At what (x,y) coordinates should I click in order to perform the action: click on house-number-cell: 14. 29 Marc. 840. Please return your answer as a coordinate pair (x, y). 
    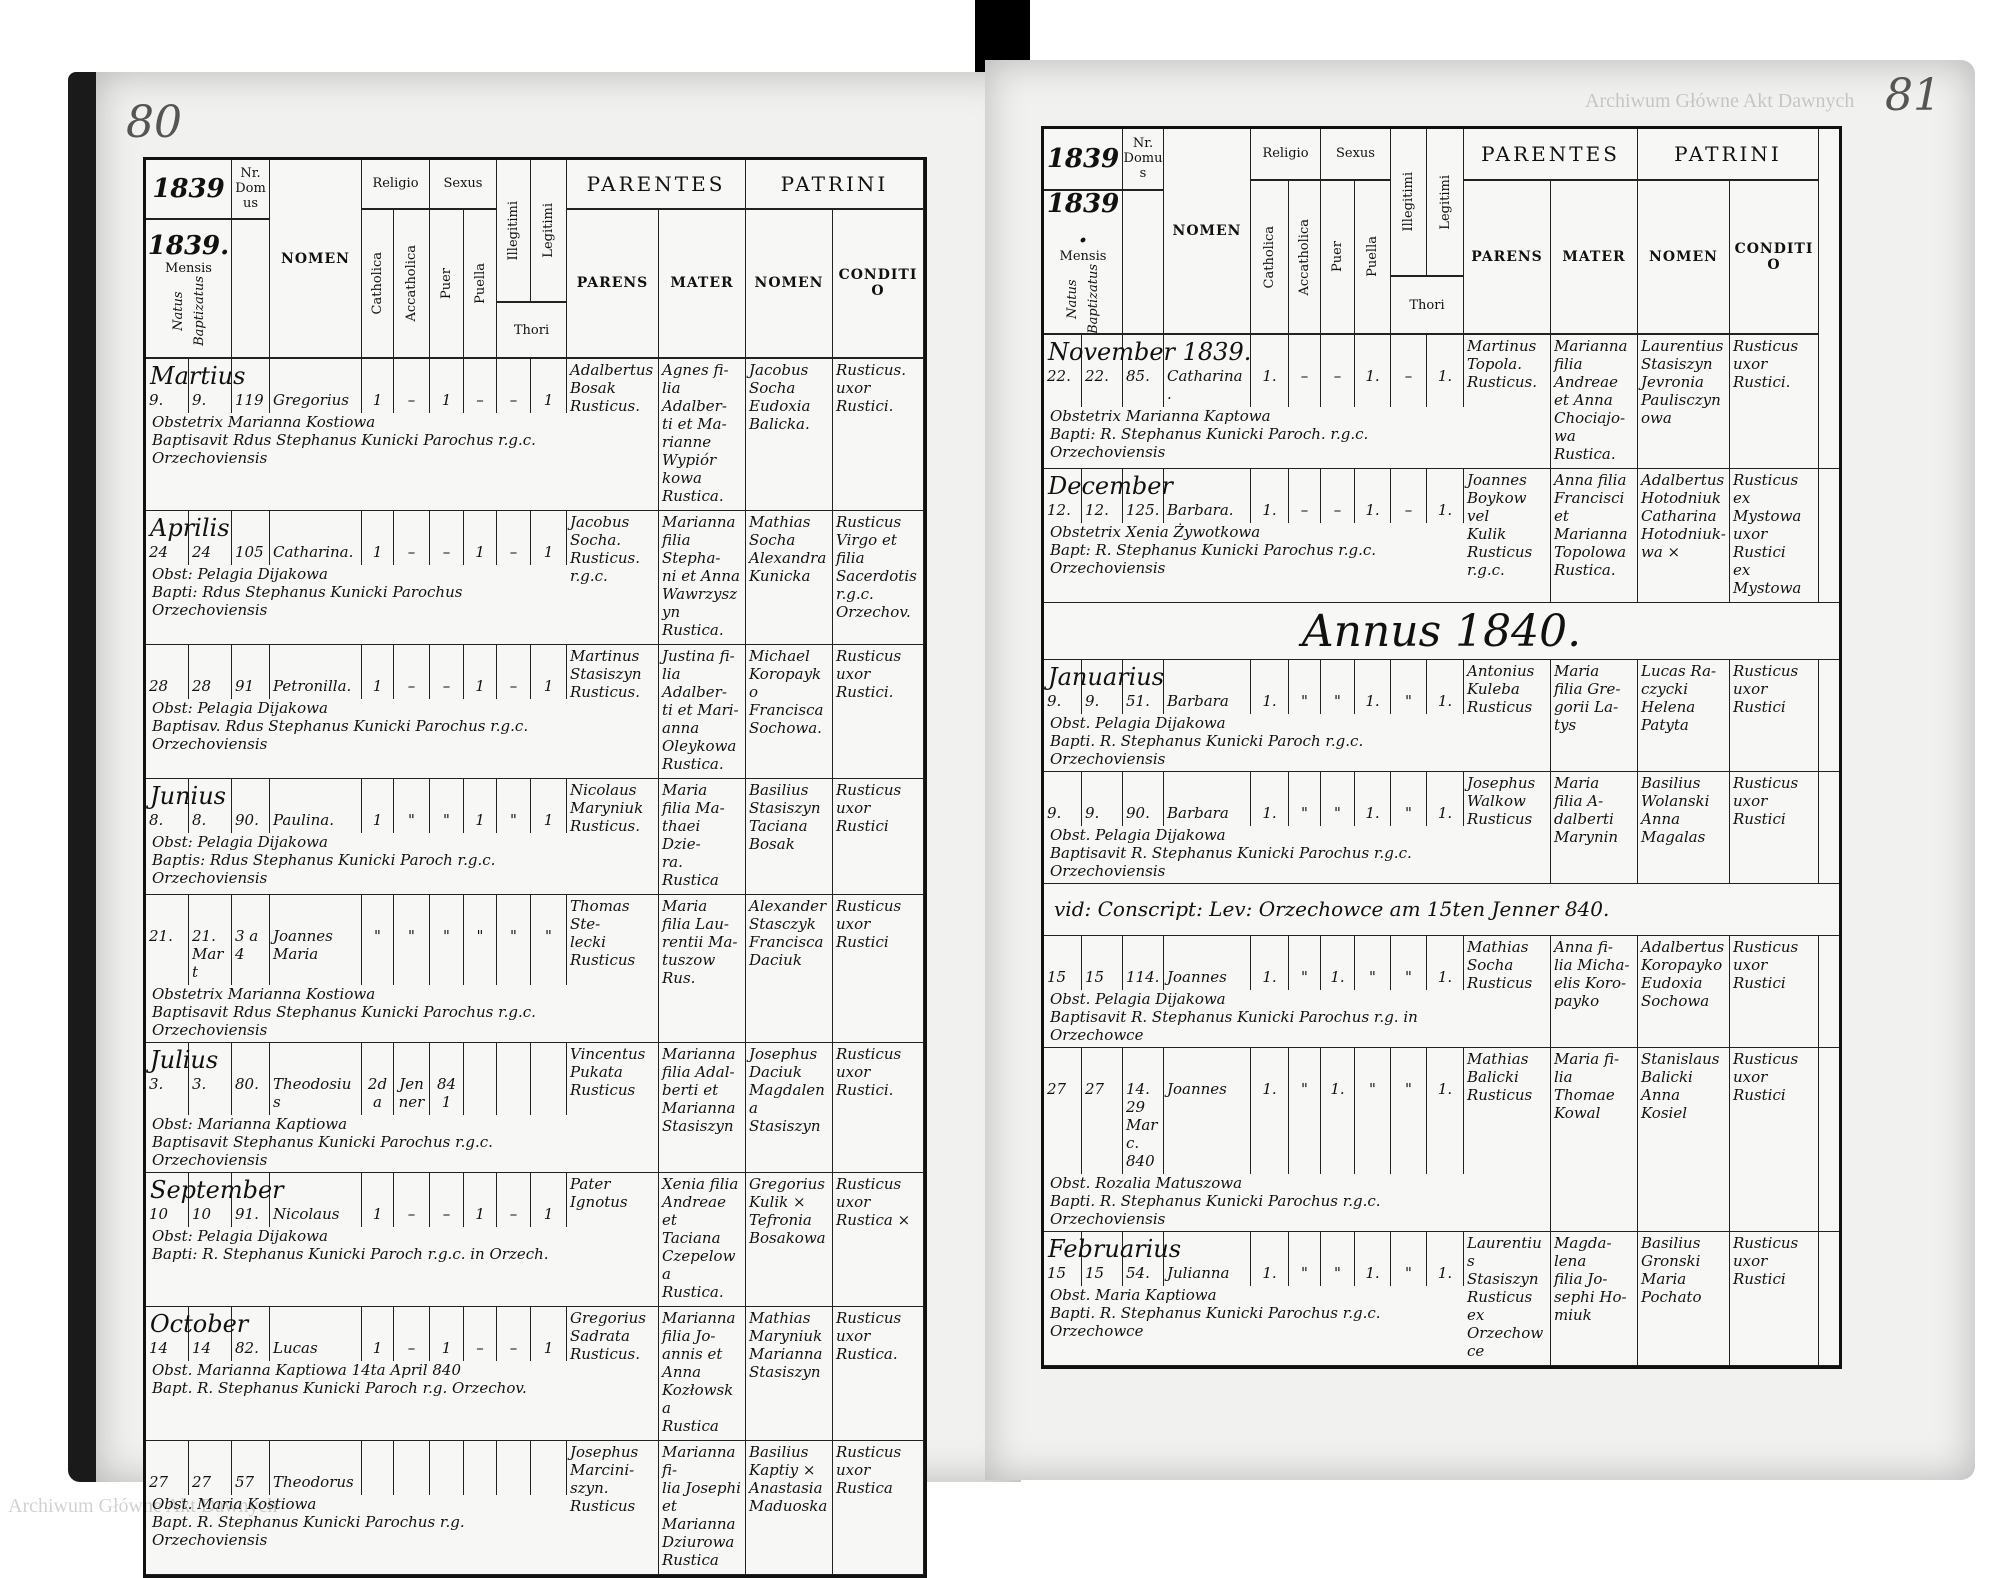
    Looking at the image, I should click on (1143, 1111).